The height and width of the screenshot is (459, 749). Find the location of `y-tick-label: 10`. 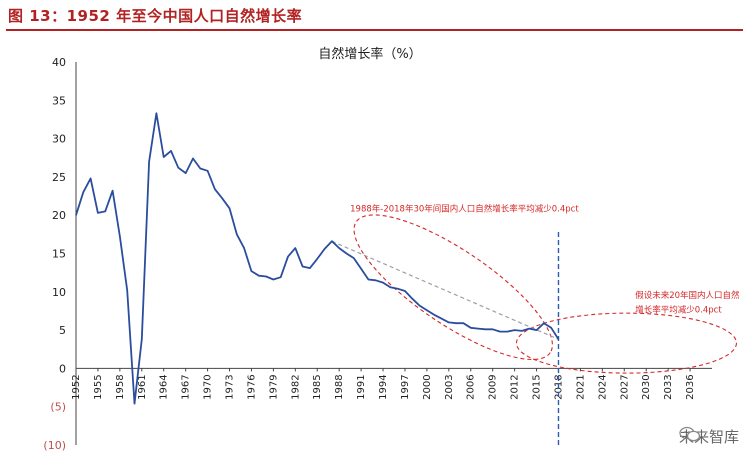

y-tick-label: 10 is located at coordinates (59, 292).